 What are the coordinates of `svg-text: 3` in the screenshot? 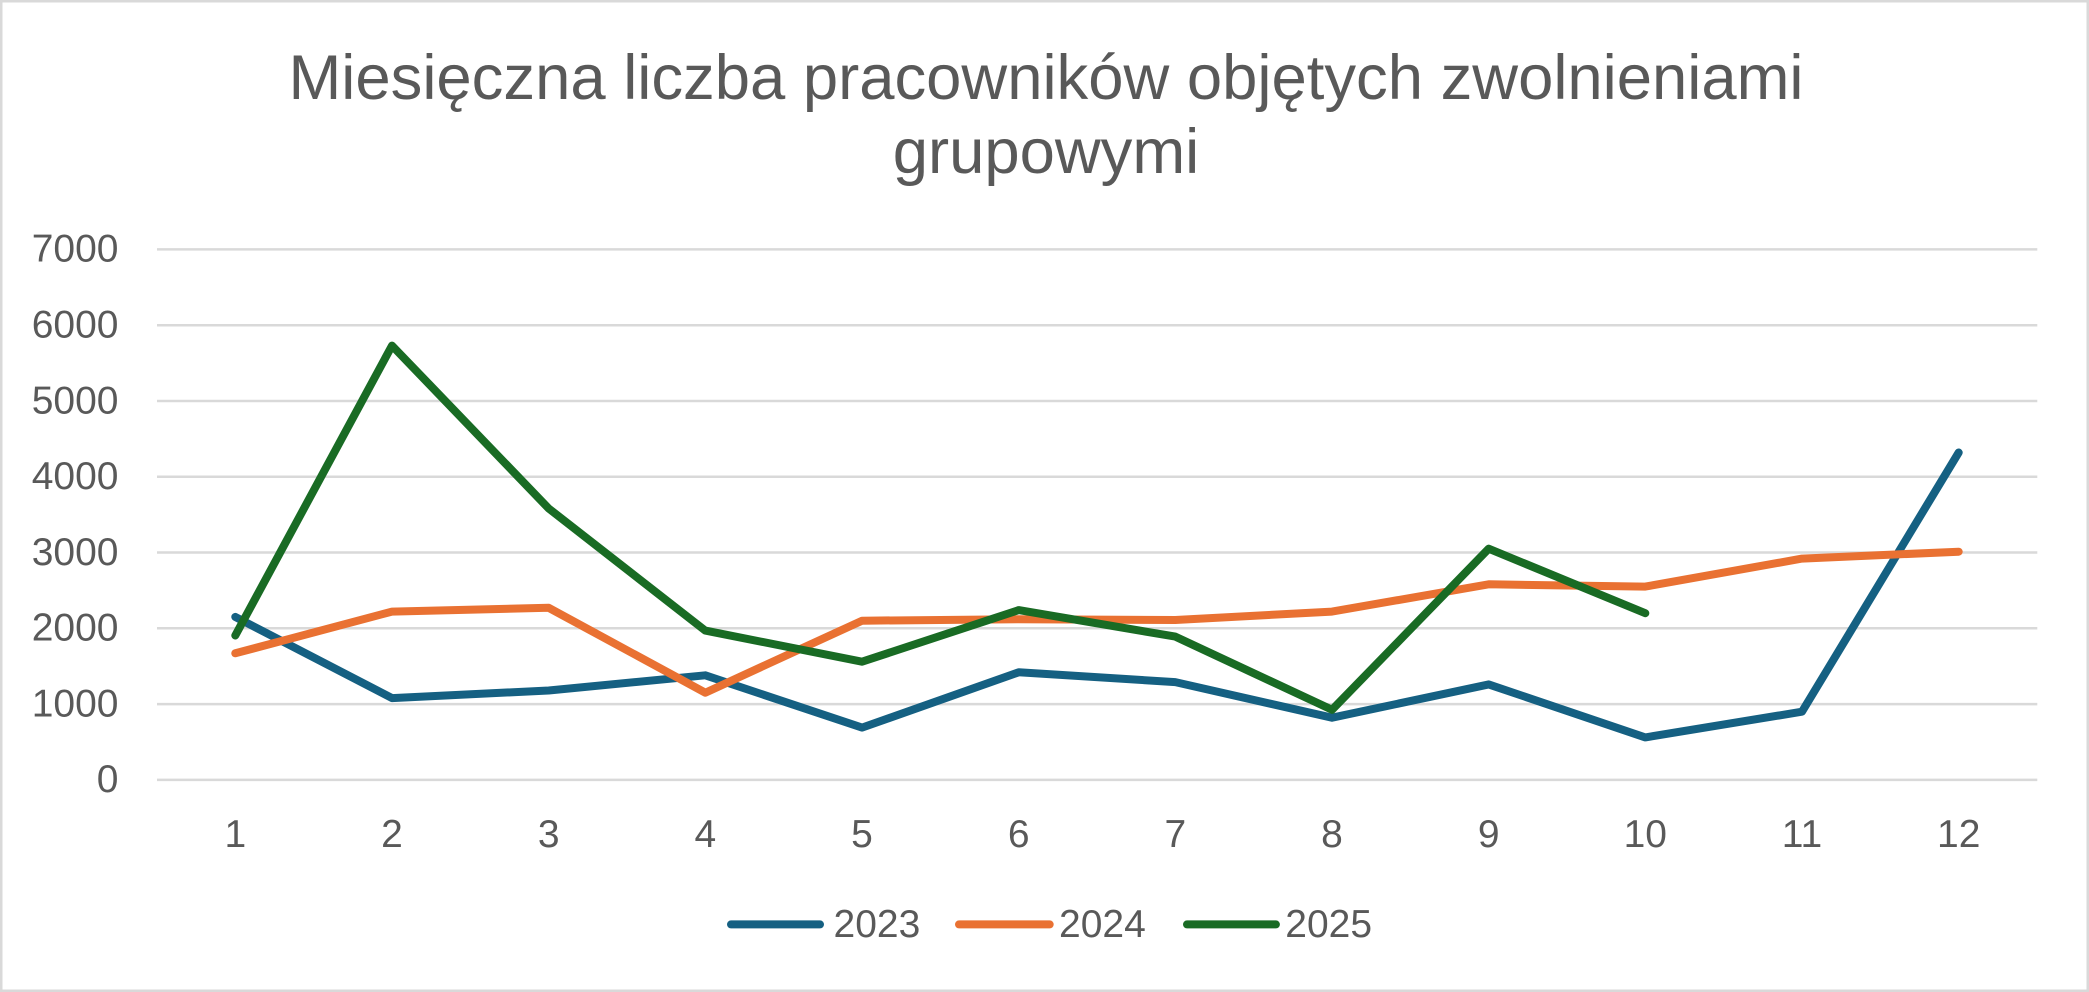 It's located at (549, 834).